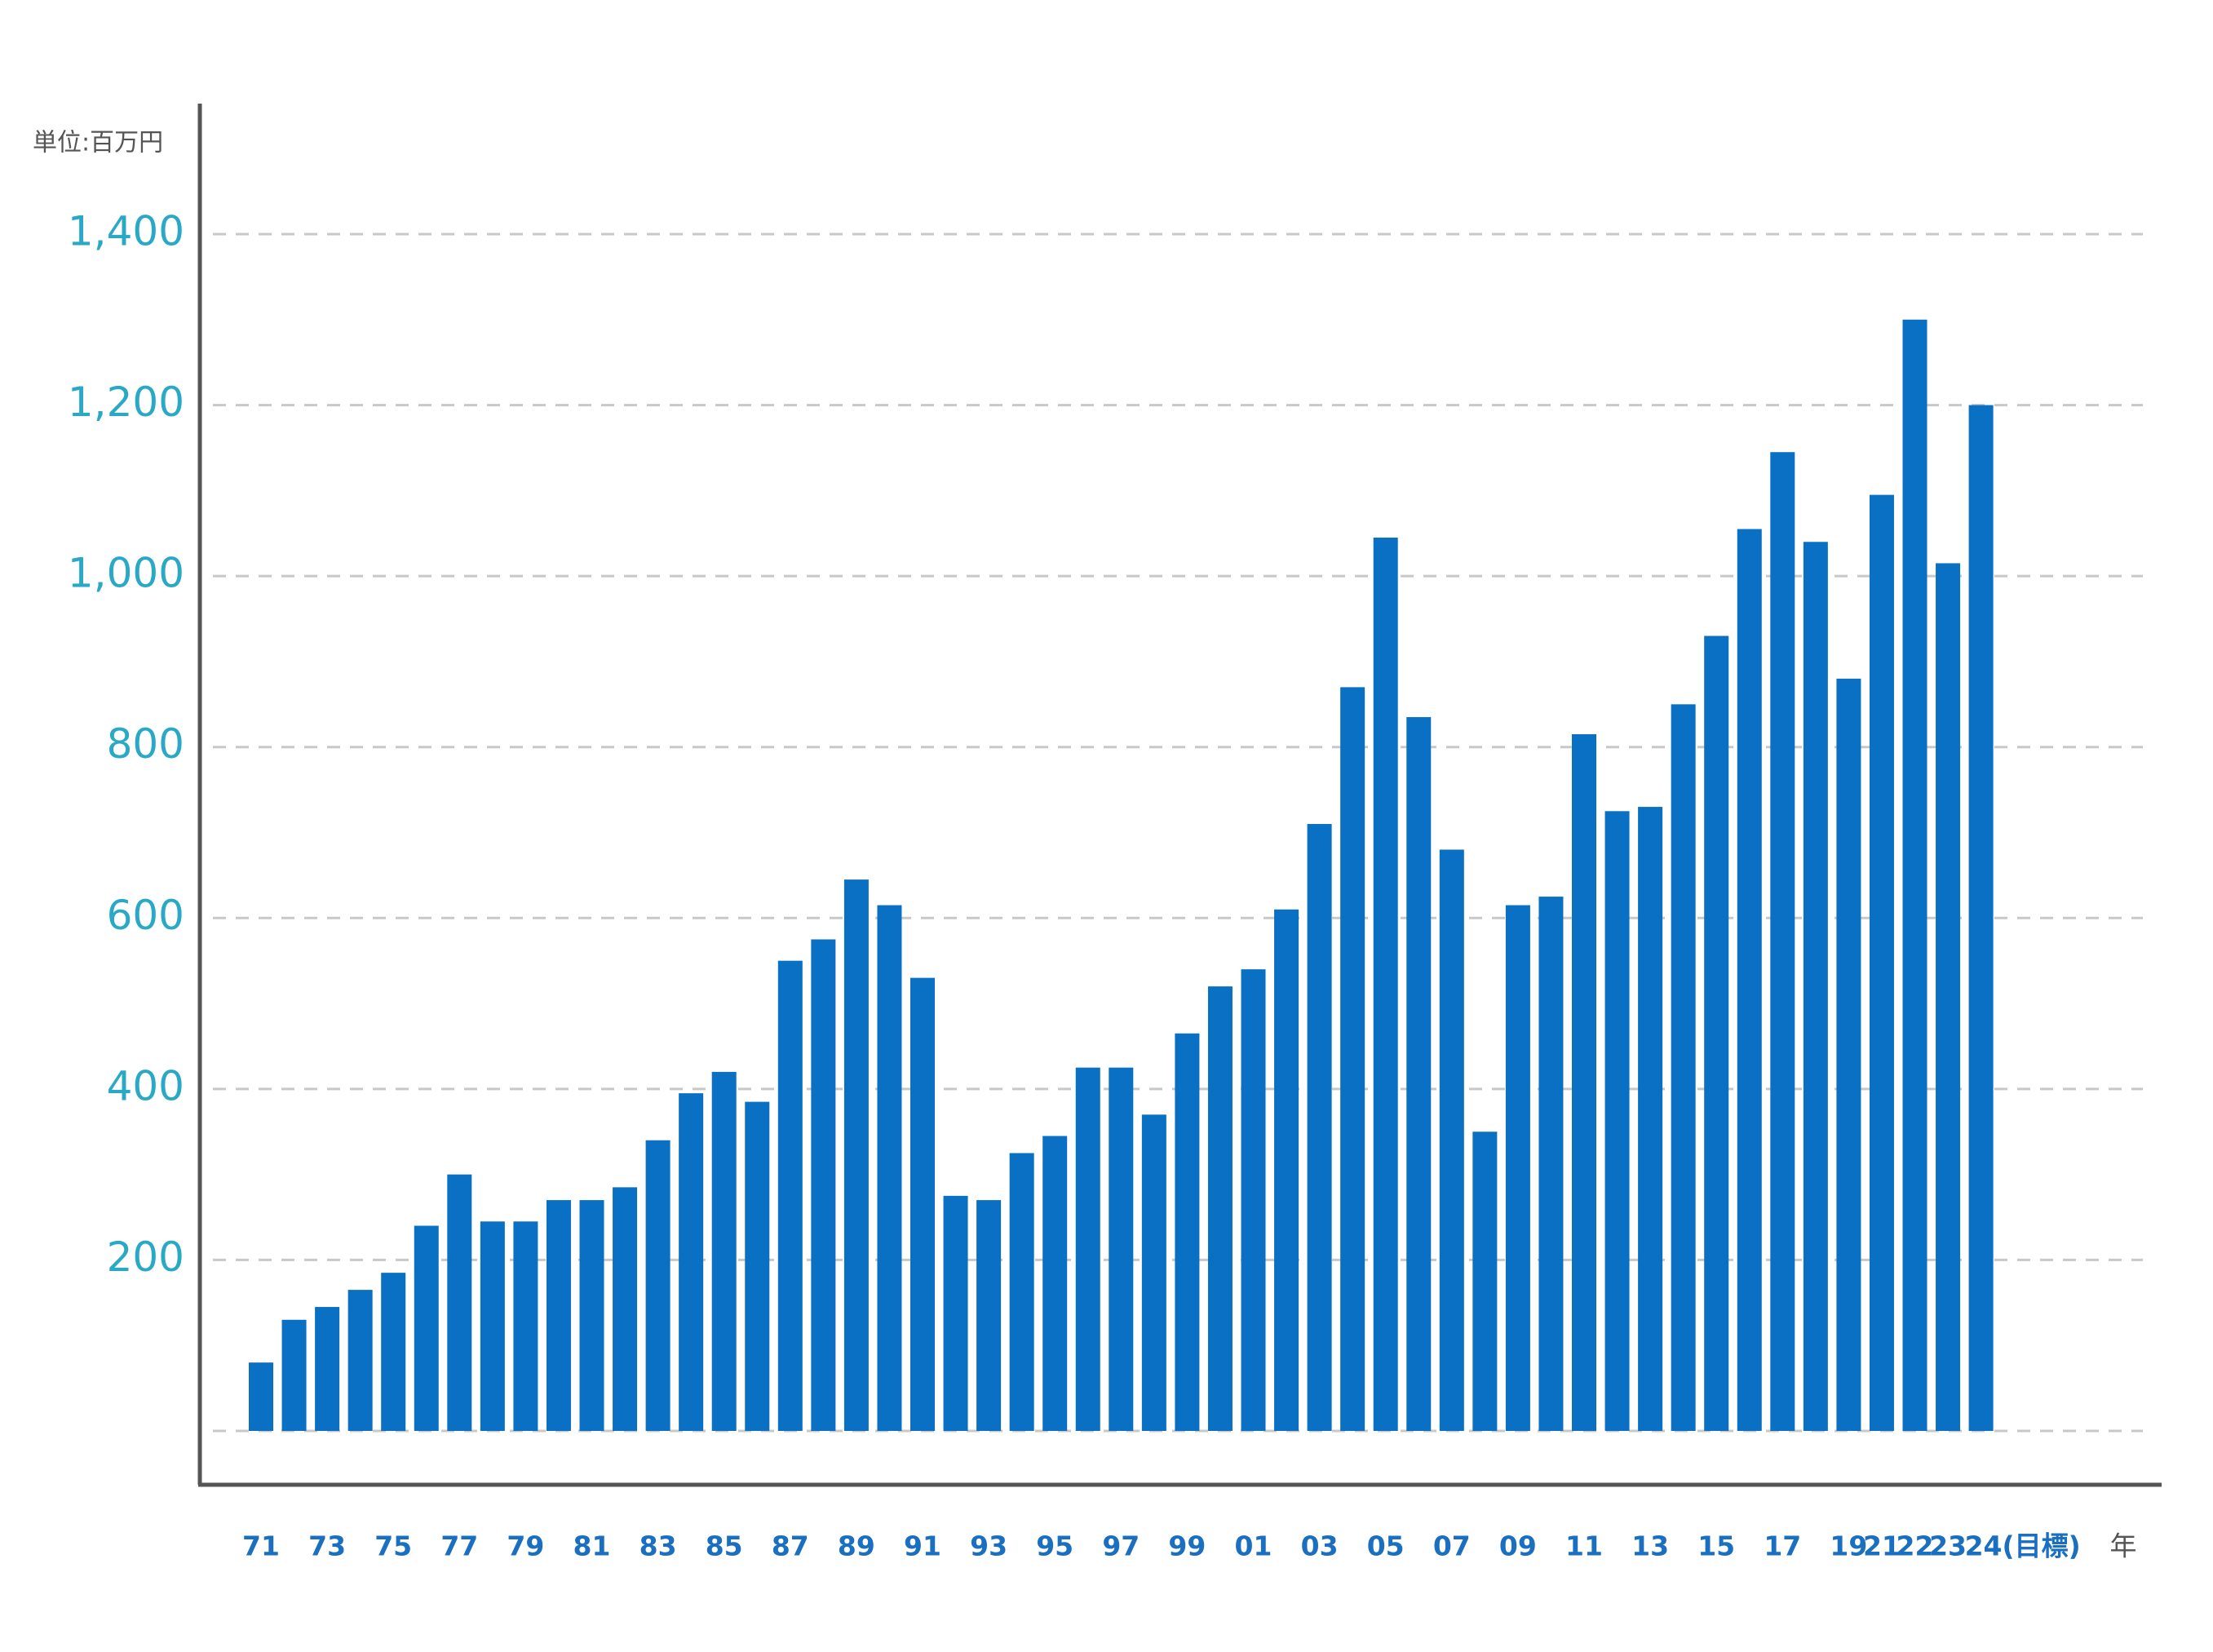 The width and height of the screenshot is (2213, 1652). I want to click on x-tick-label: 77, so click(459, 1546).